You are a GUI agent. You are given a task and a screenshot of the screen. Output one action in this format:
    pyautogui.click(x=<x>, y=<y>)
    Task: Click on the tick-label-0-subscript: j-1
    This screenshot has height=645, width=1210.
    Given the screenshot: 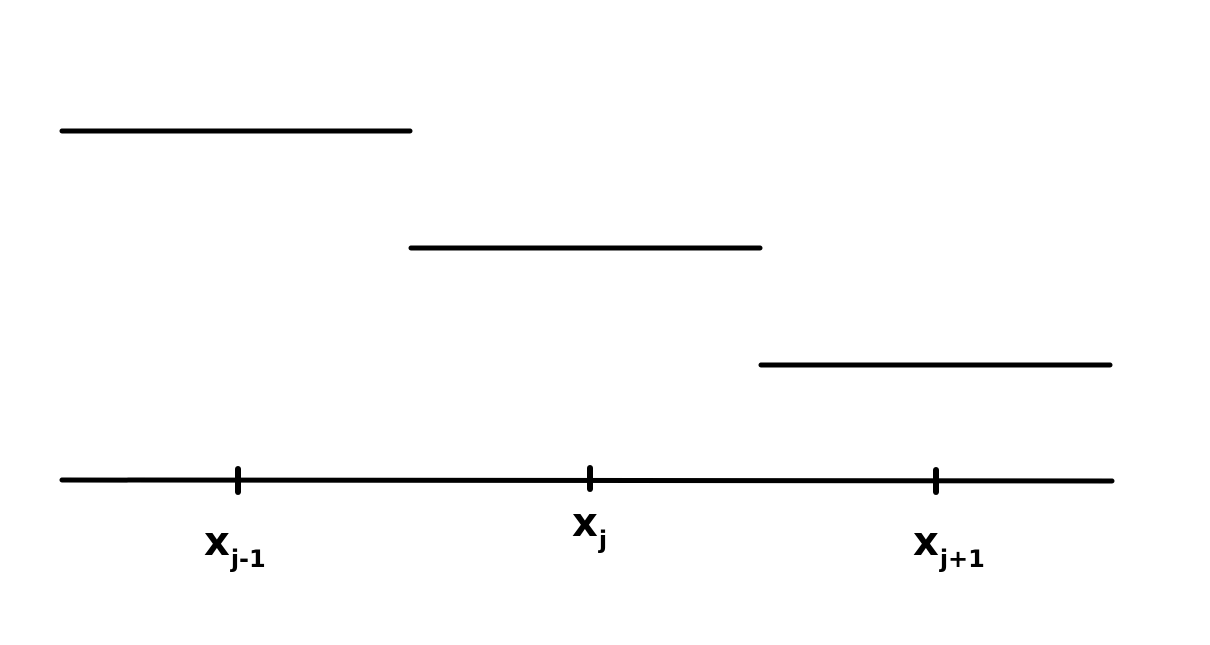 What is the action you would take?
    pyautogui.click(x=248, y=559)
    